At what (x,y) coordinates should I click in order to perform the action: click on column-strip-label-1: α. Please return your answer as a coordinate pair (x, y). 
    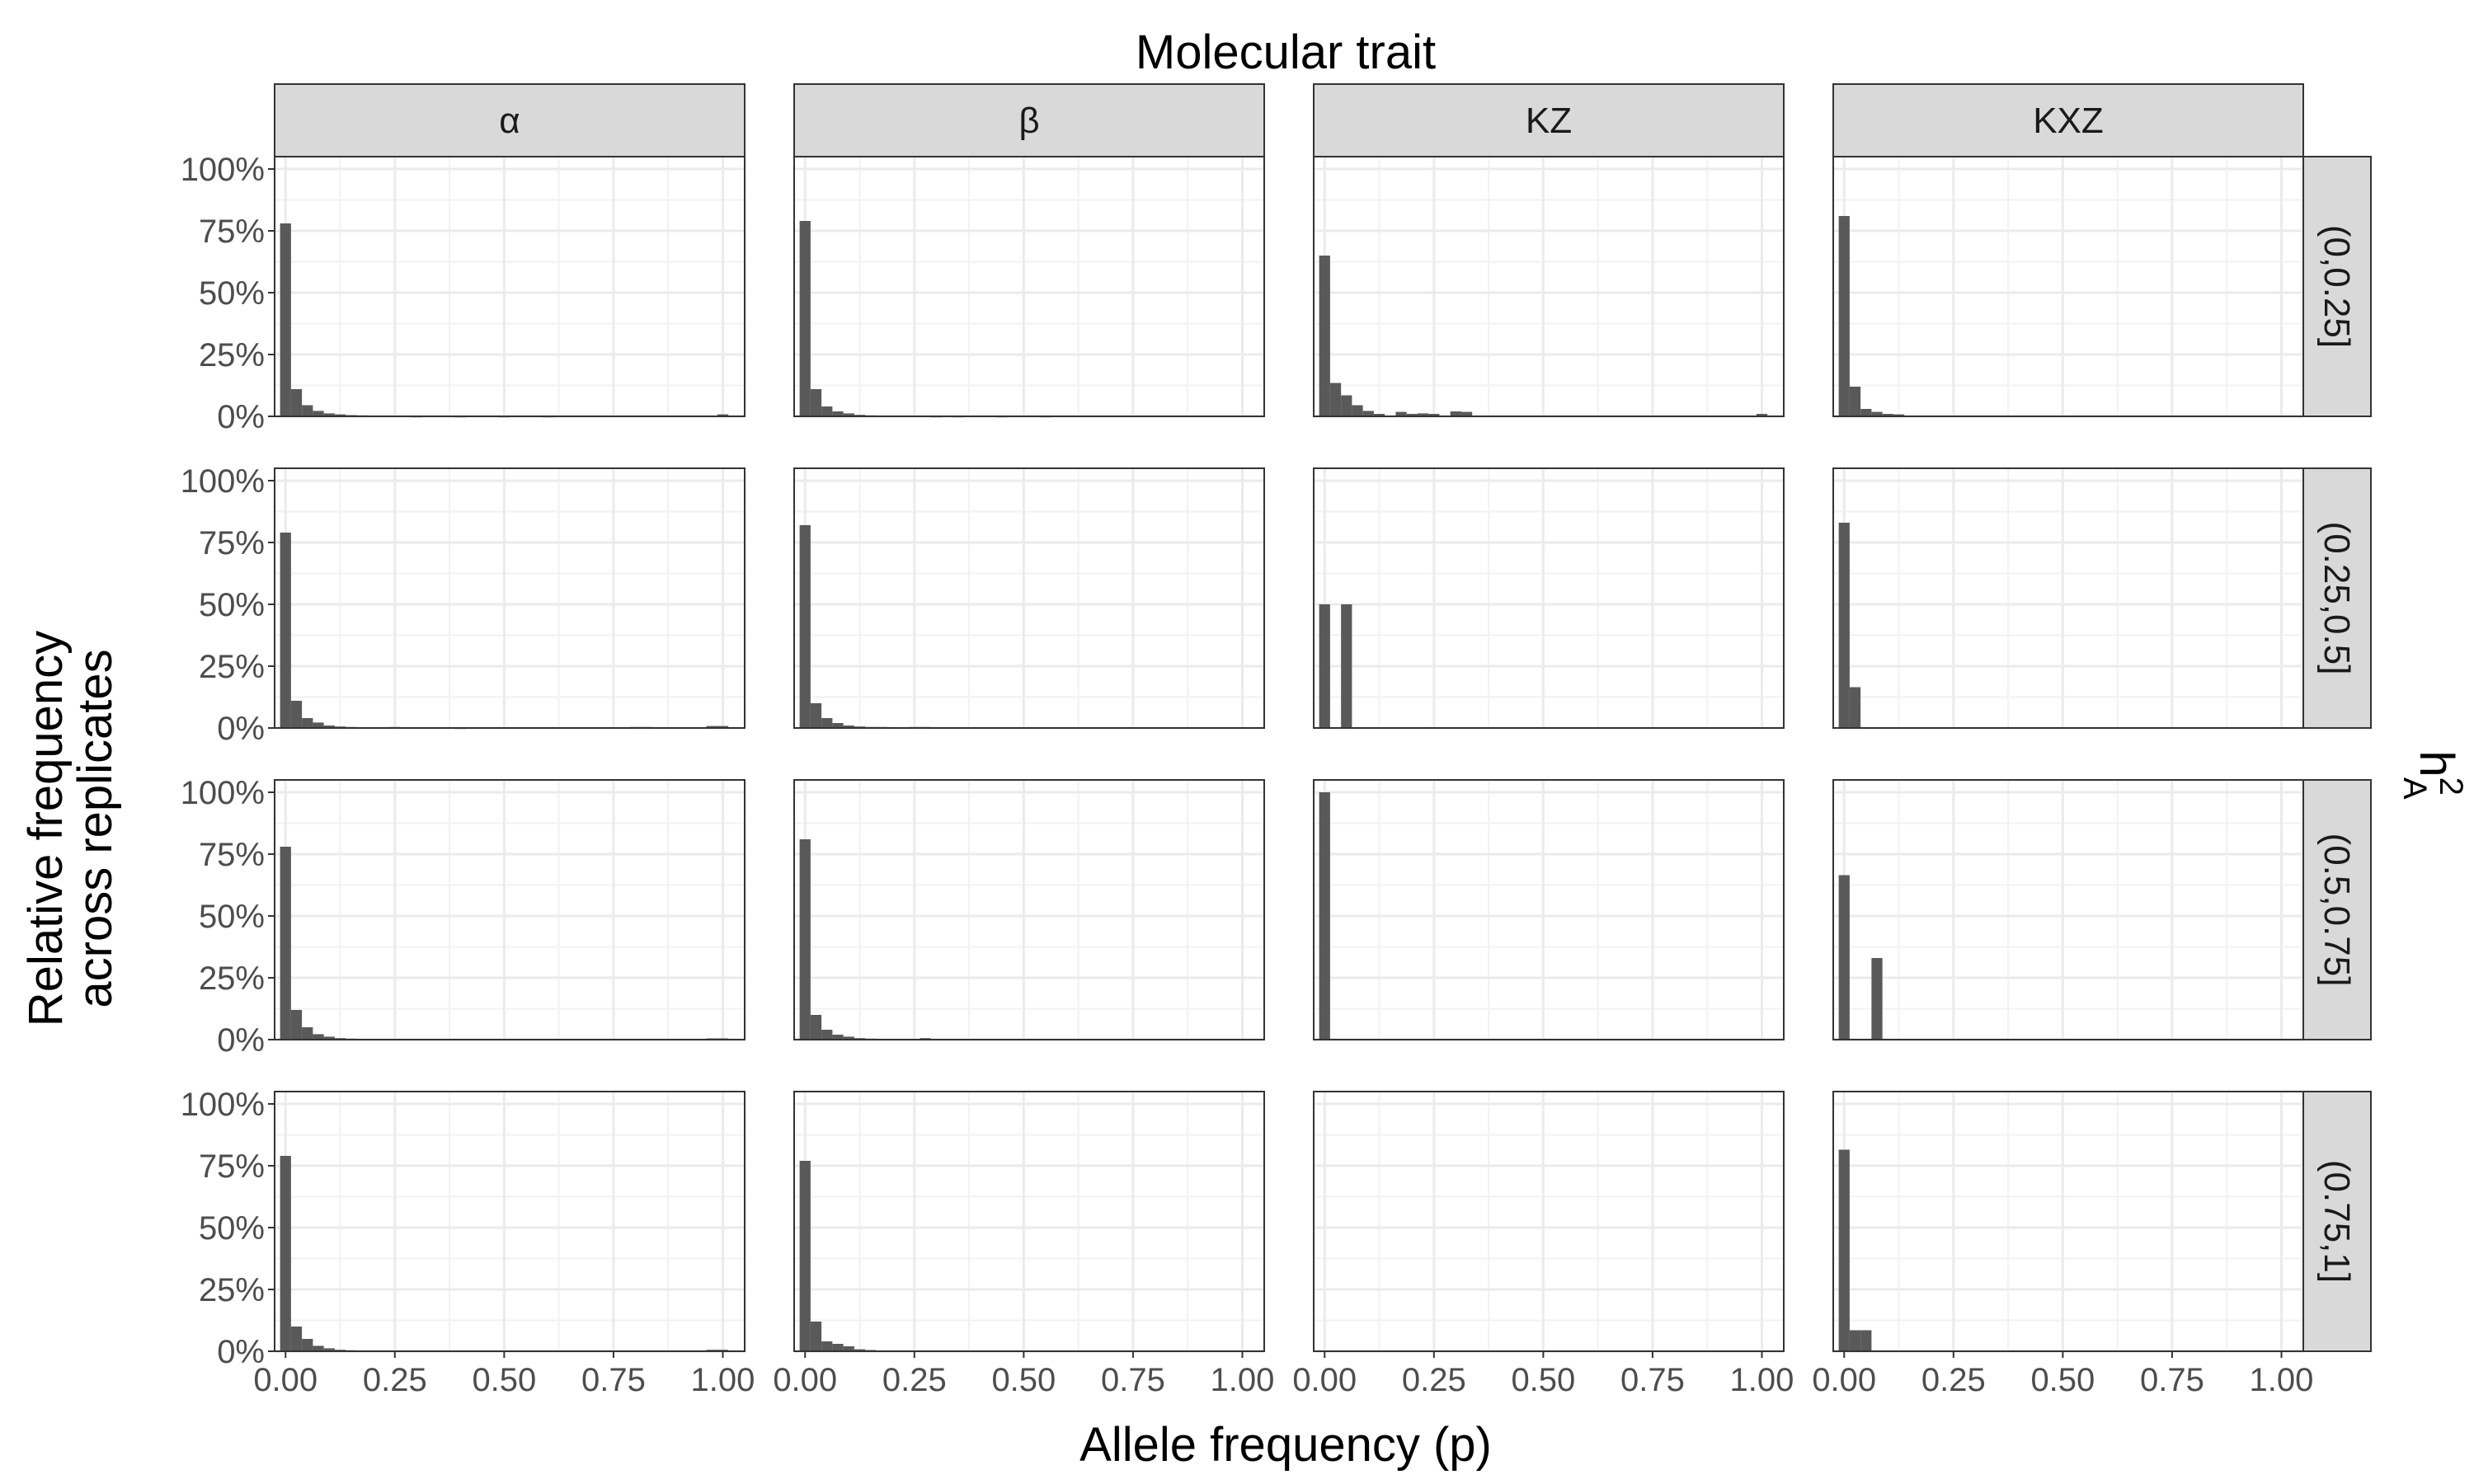
    Looking at the image, I should click on (509, 121).